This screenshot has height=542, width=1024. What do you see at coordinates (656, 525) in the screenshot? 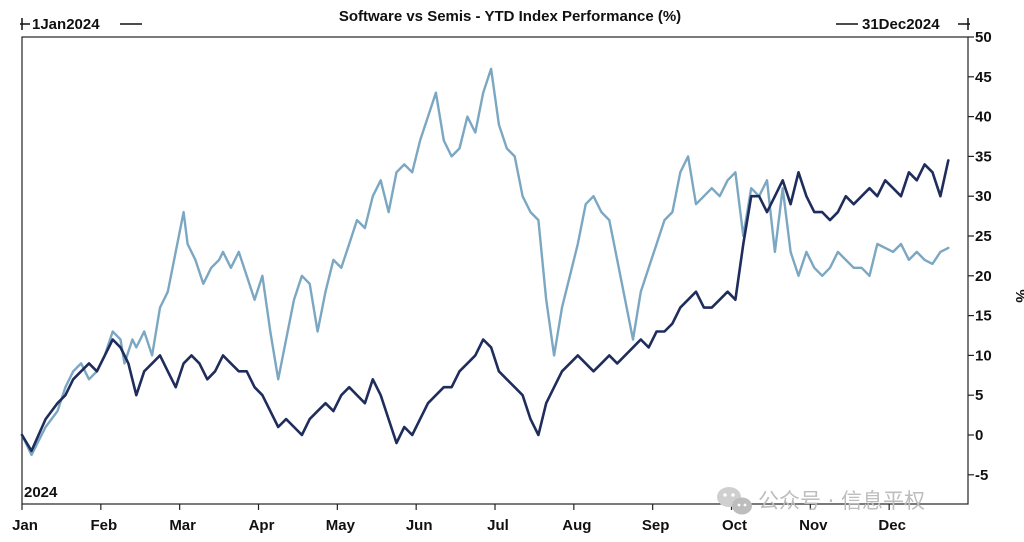
I see `x-tick-label: Sep` at bounding box center [656, 525].